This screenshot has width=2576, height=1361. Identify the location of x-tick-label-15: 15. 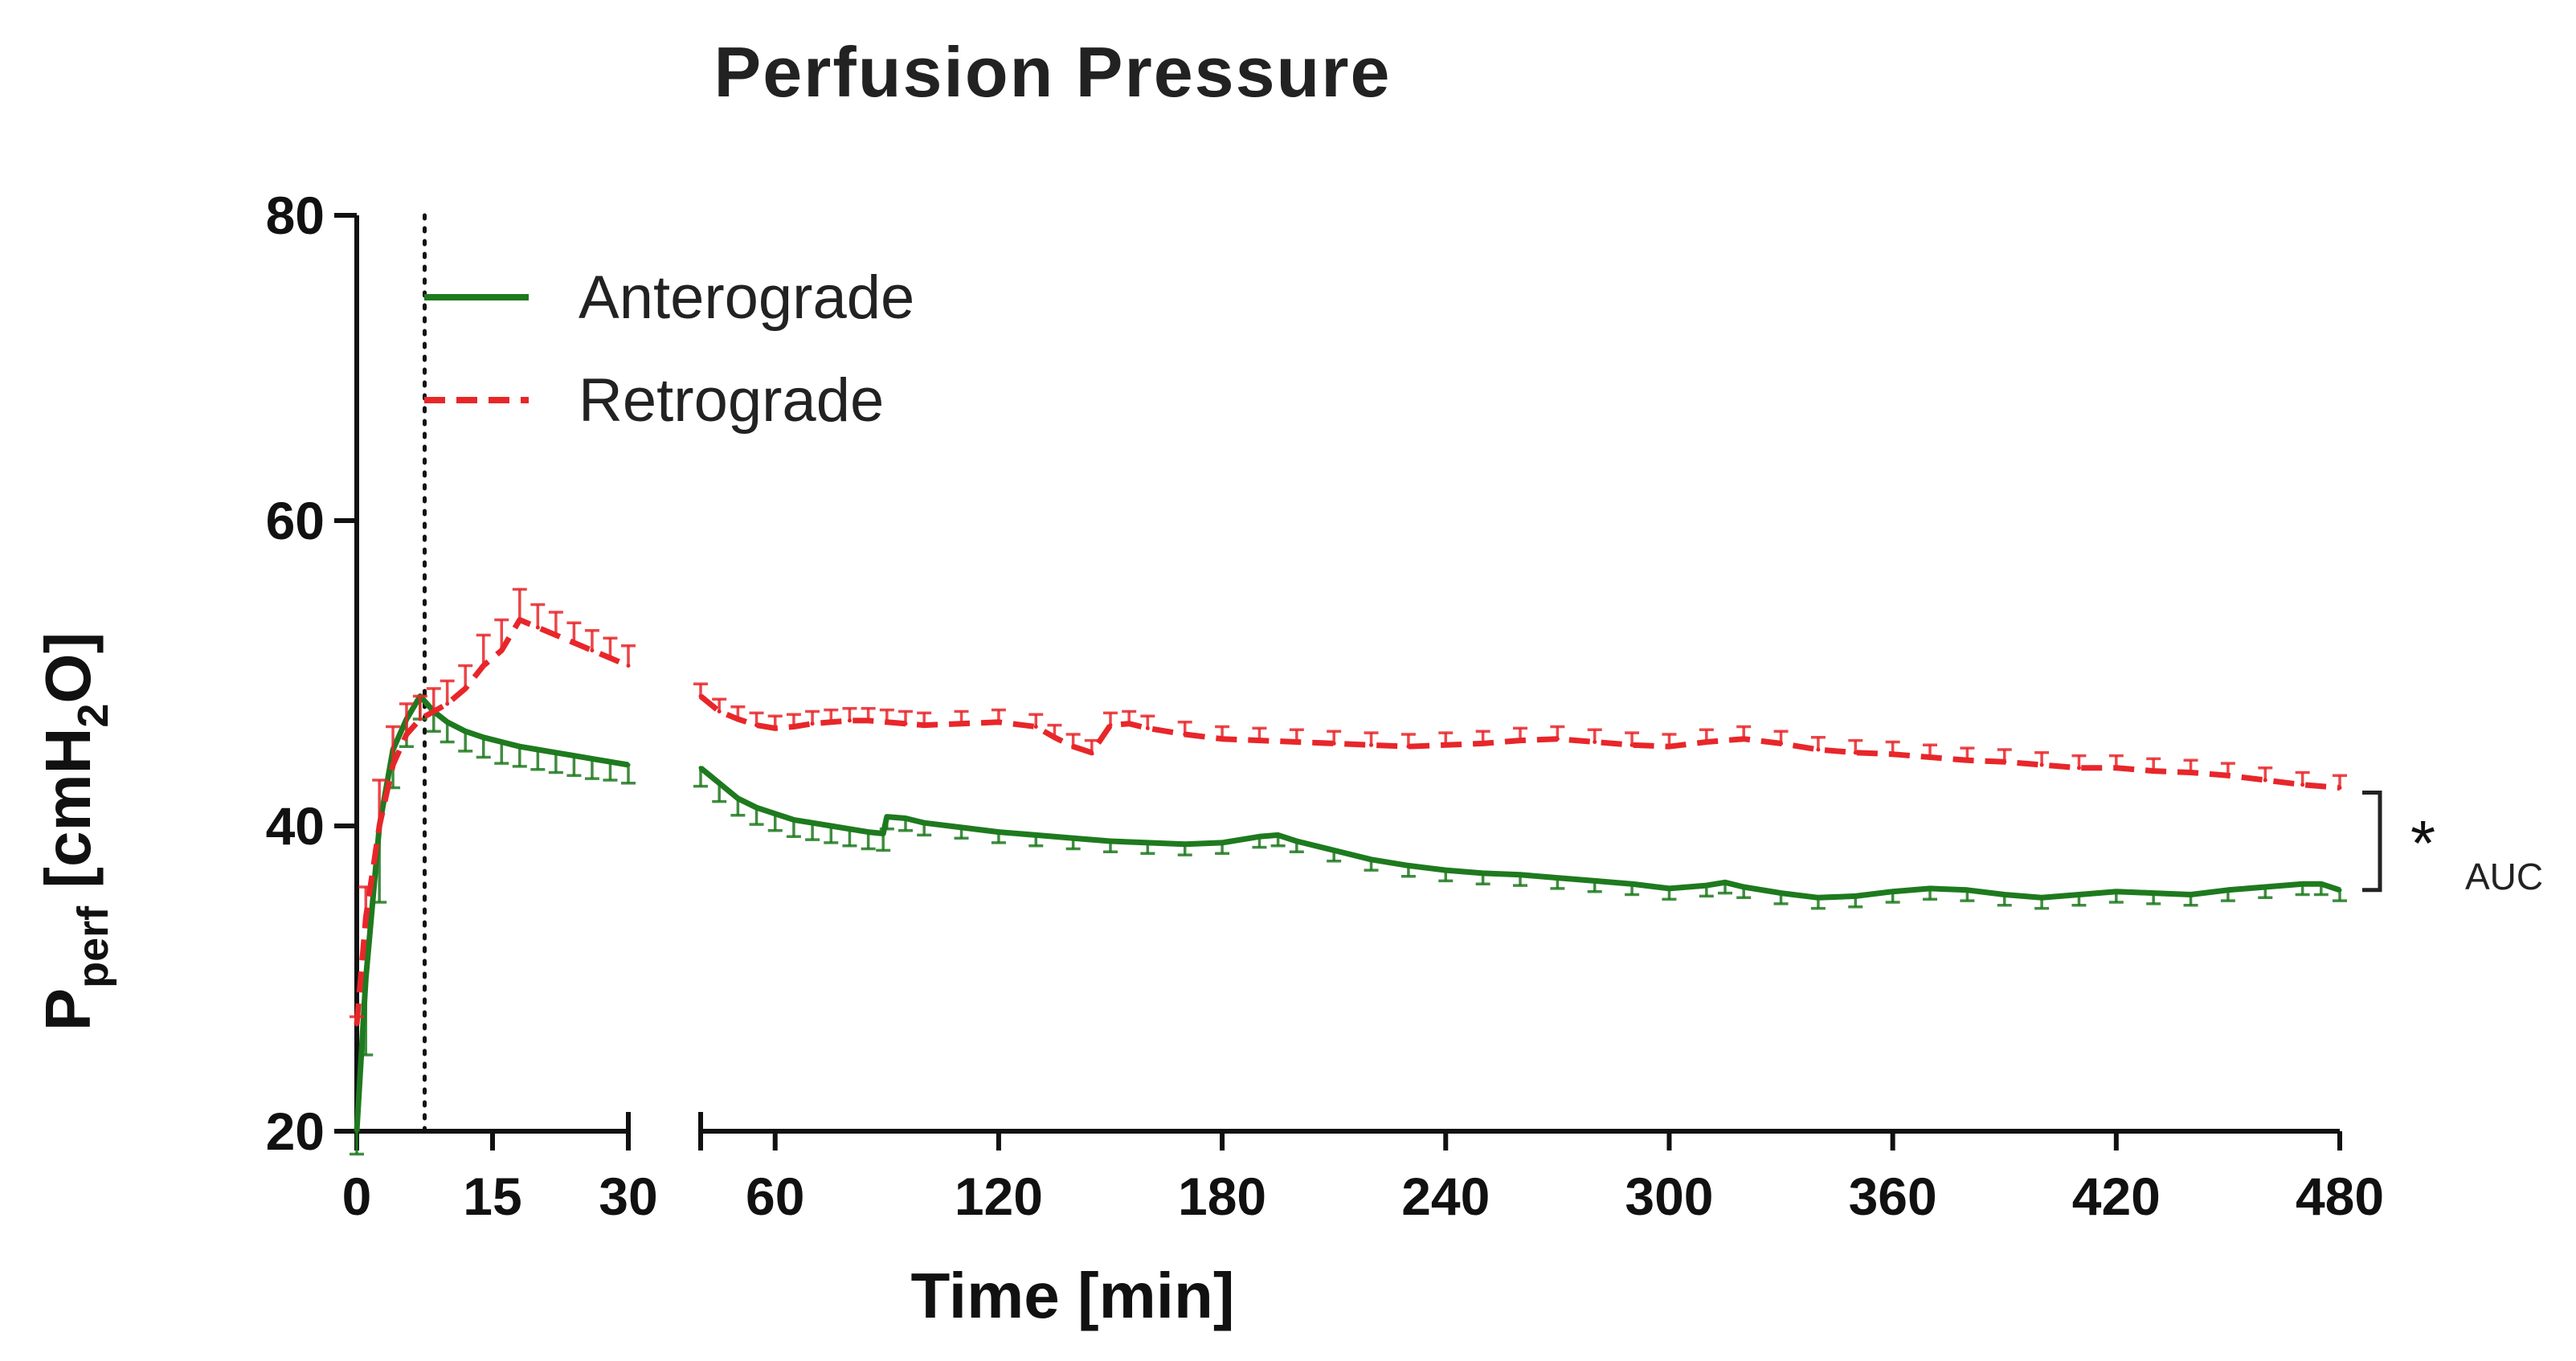
(492, 1196).